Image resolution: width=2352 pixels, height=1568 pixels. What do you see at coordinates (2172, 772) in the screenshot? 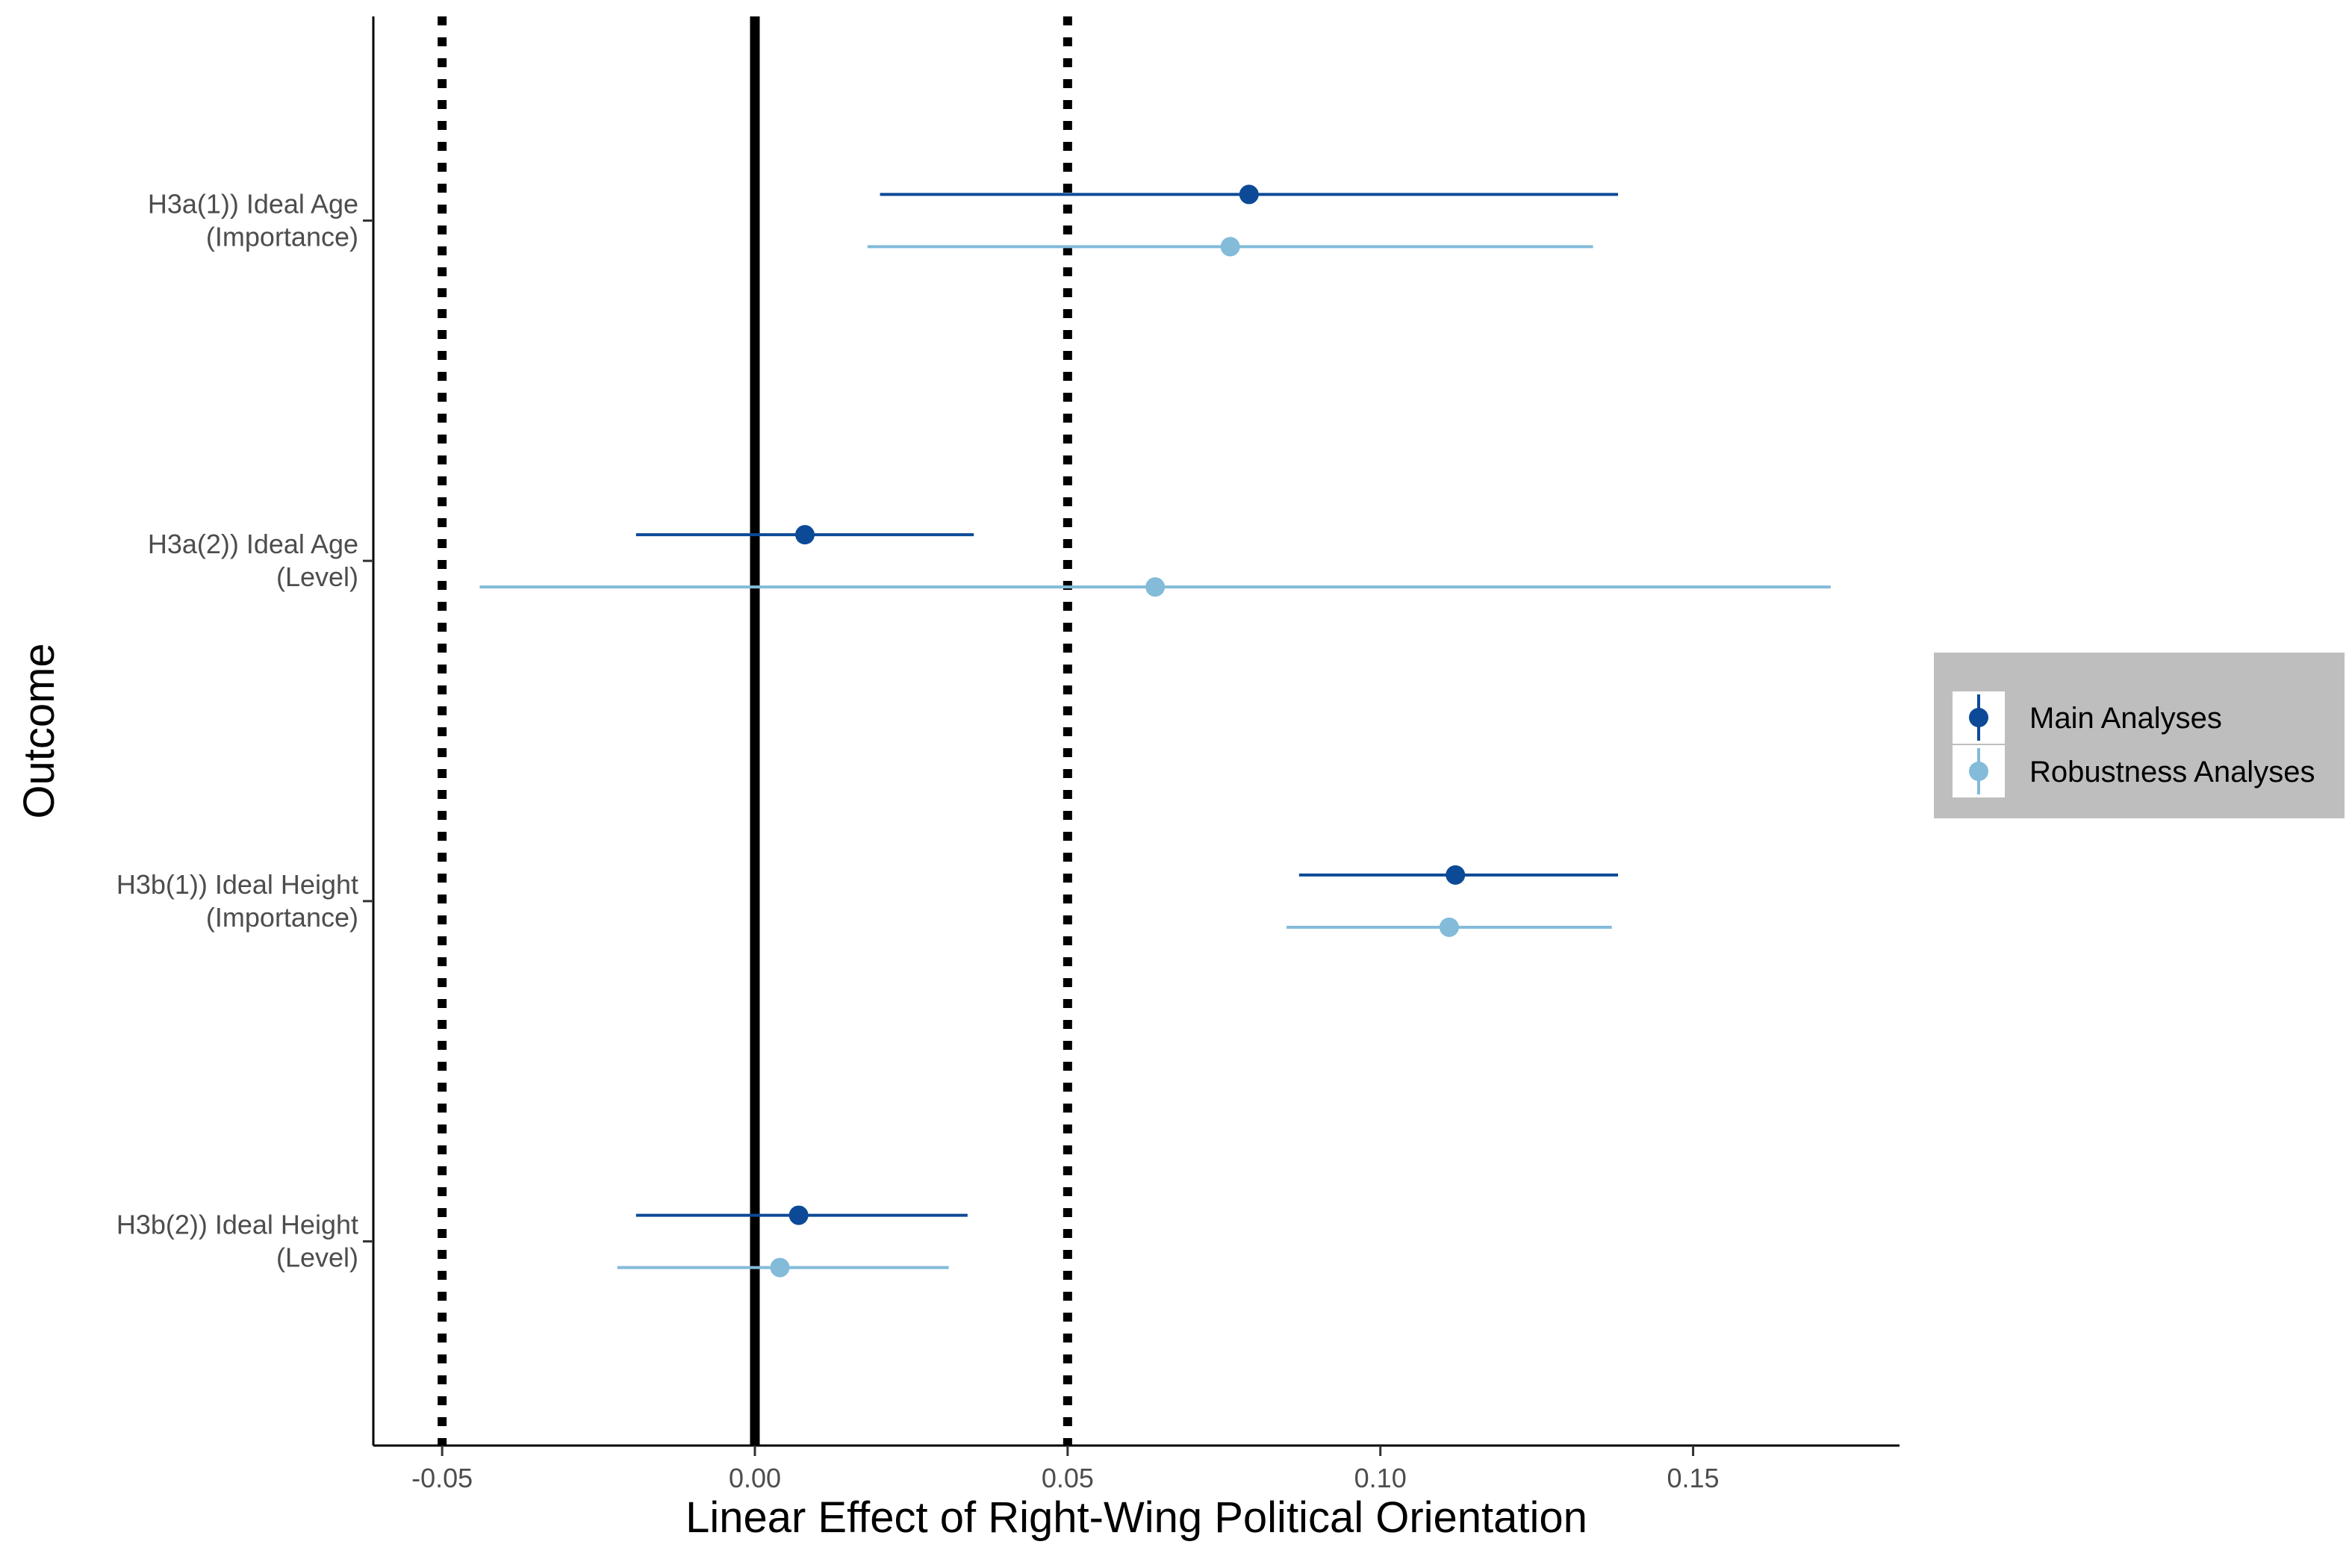
I see `legend-label: Robustness Analyses` at bounding box center [2172, 772].